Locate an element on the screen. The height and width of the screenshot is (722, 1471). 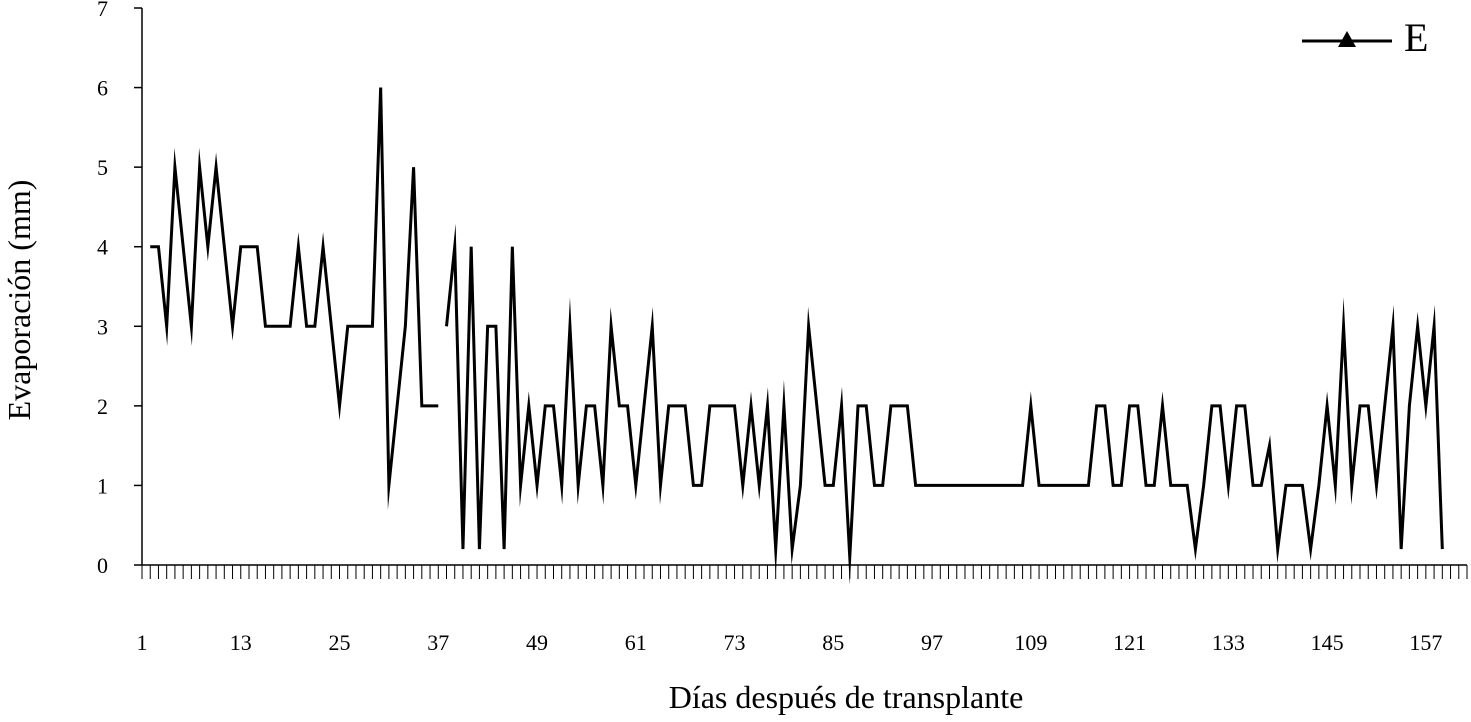
x-tick-label: 13 is located at coordinates (241, 642).